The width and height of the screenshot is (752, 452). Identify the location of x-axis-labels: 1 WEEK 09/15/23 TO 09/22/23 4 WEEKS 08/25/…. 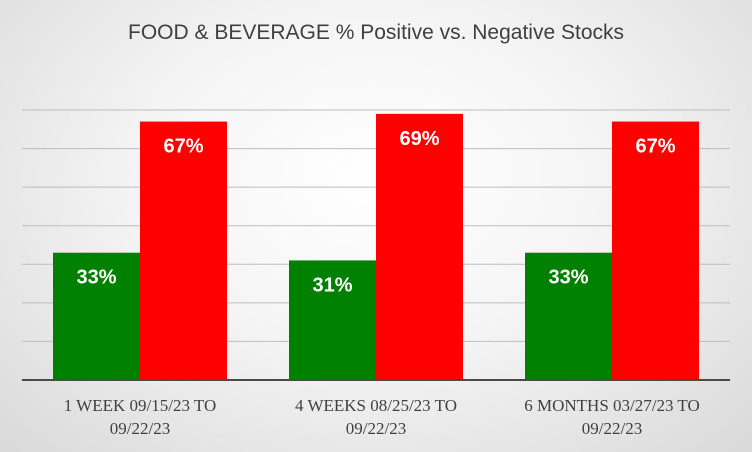
(382, 417).